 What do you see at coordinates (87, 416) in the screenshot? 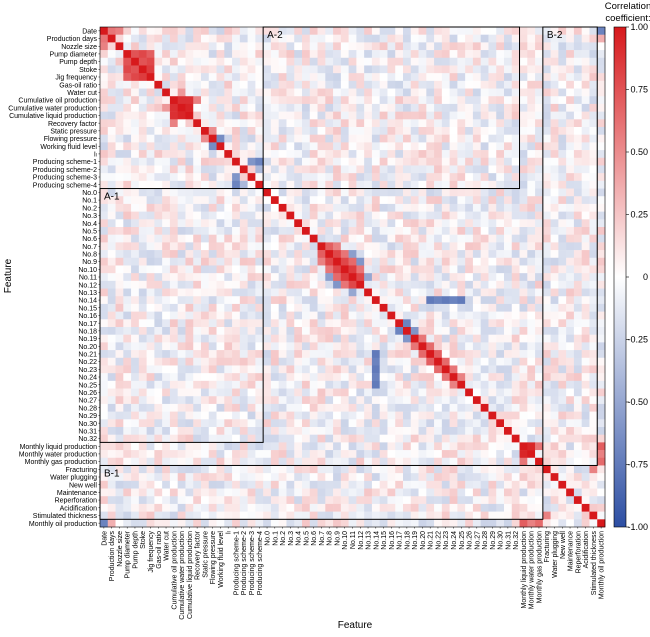
I see `row-label: No.29` at bounding box center [87, 416].